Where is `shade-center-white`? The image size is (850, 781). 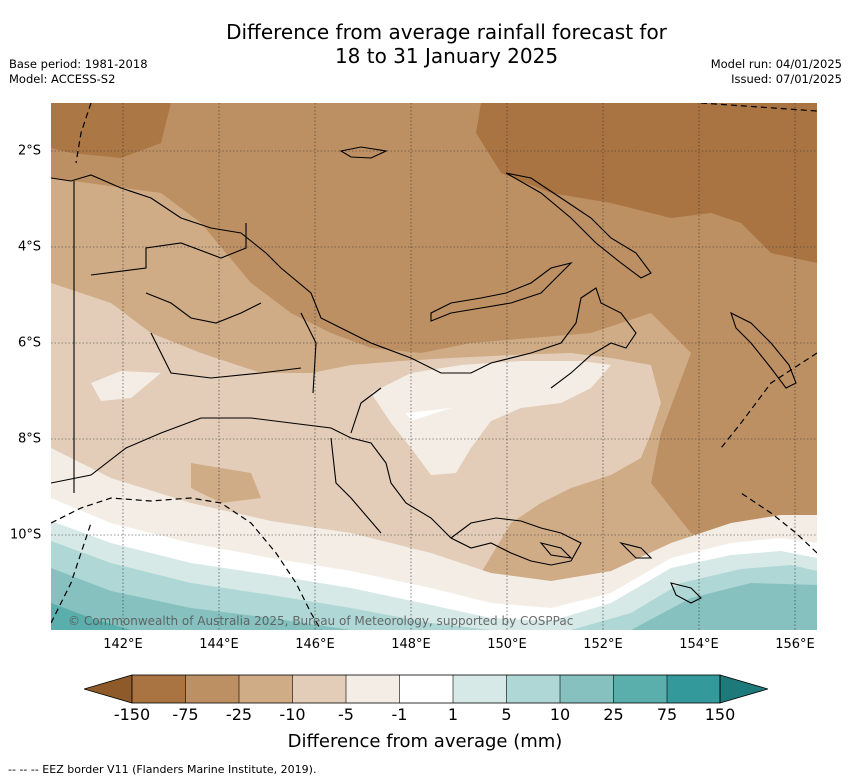
shade-center-white is located at coordinates (428, 414).